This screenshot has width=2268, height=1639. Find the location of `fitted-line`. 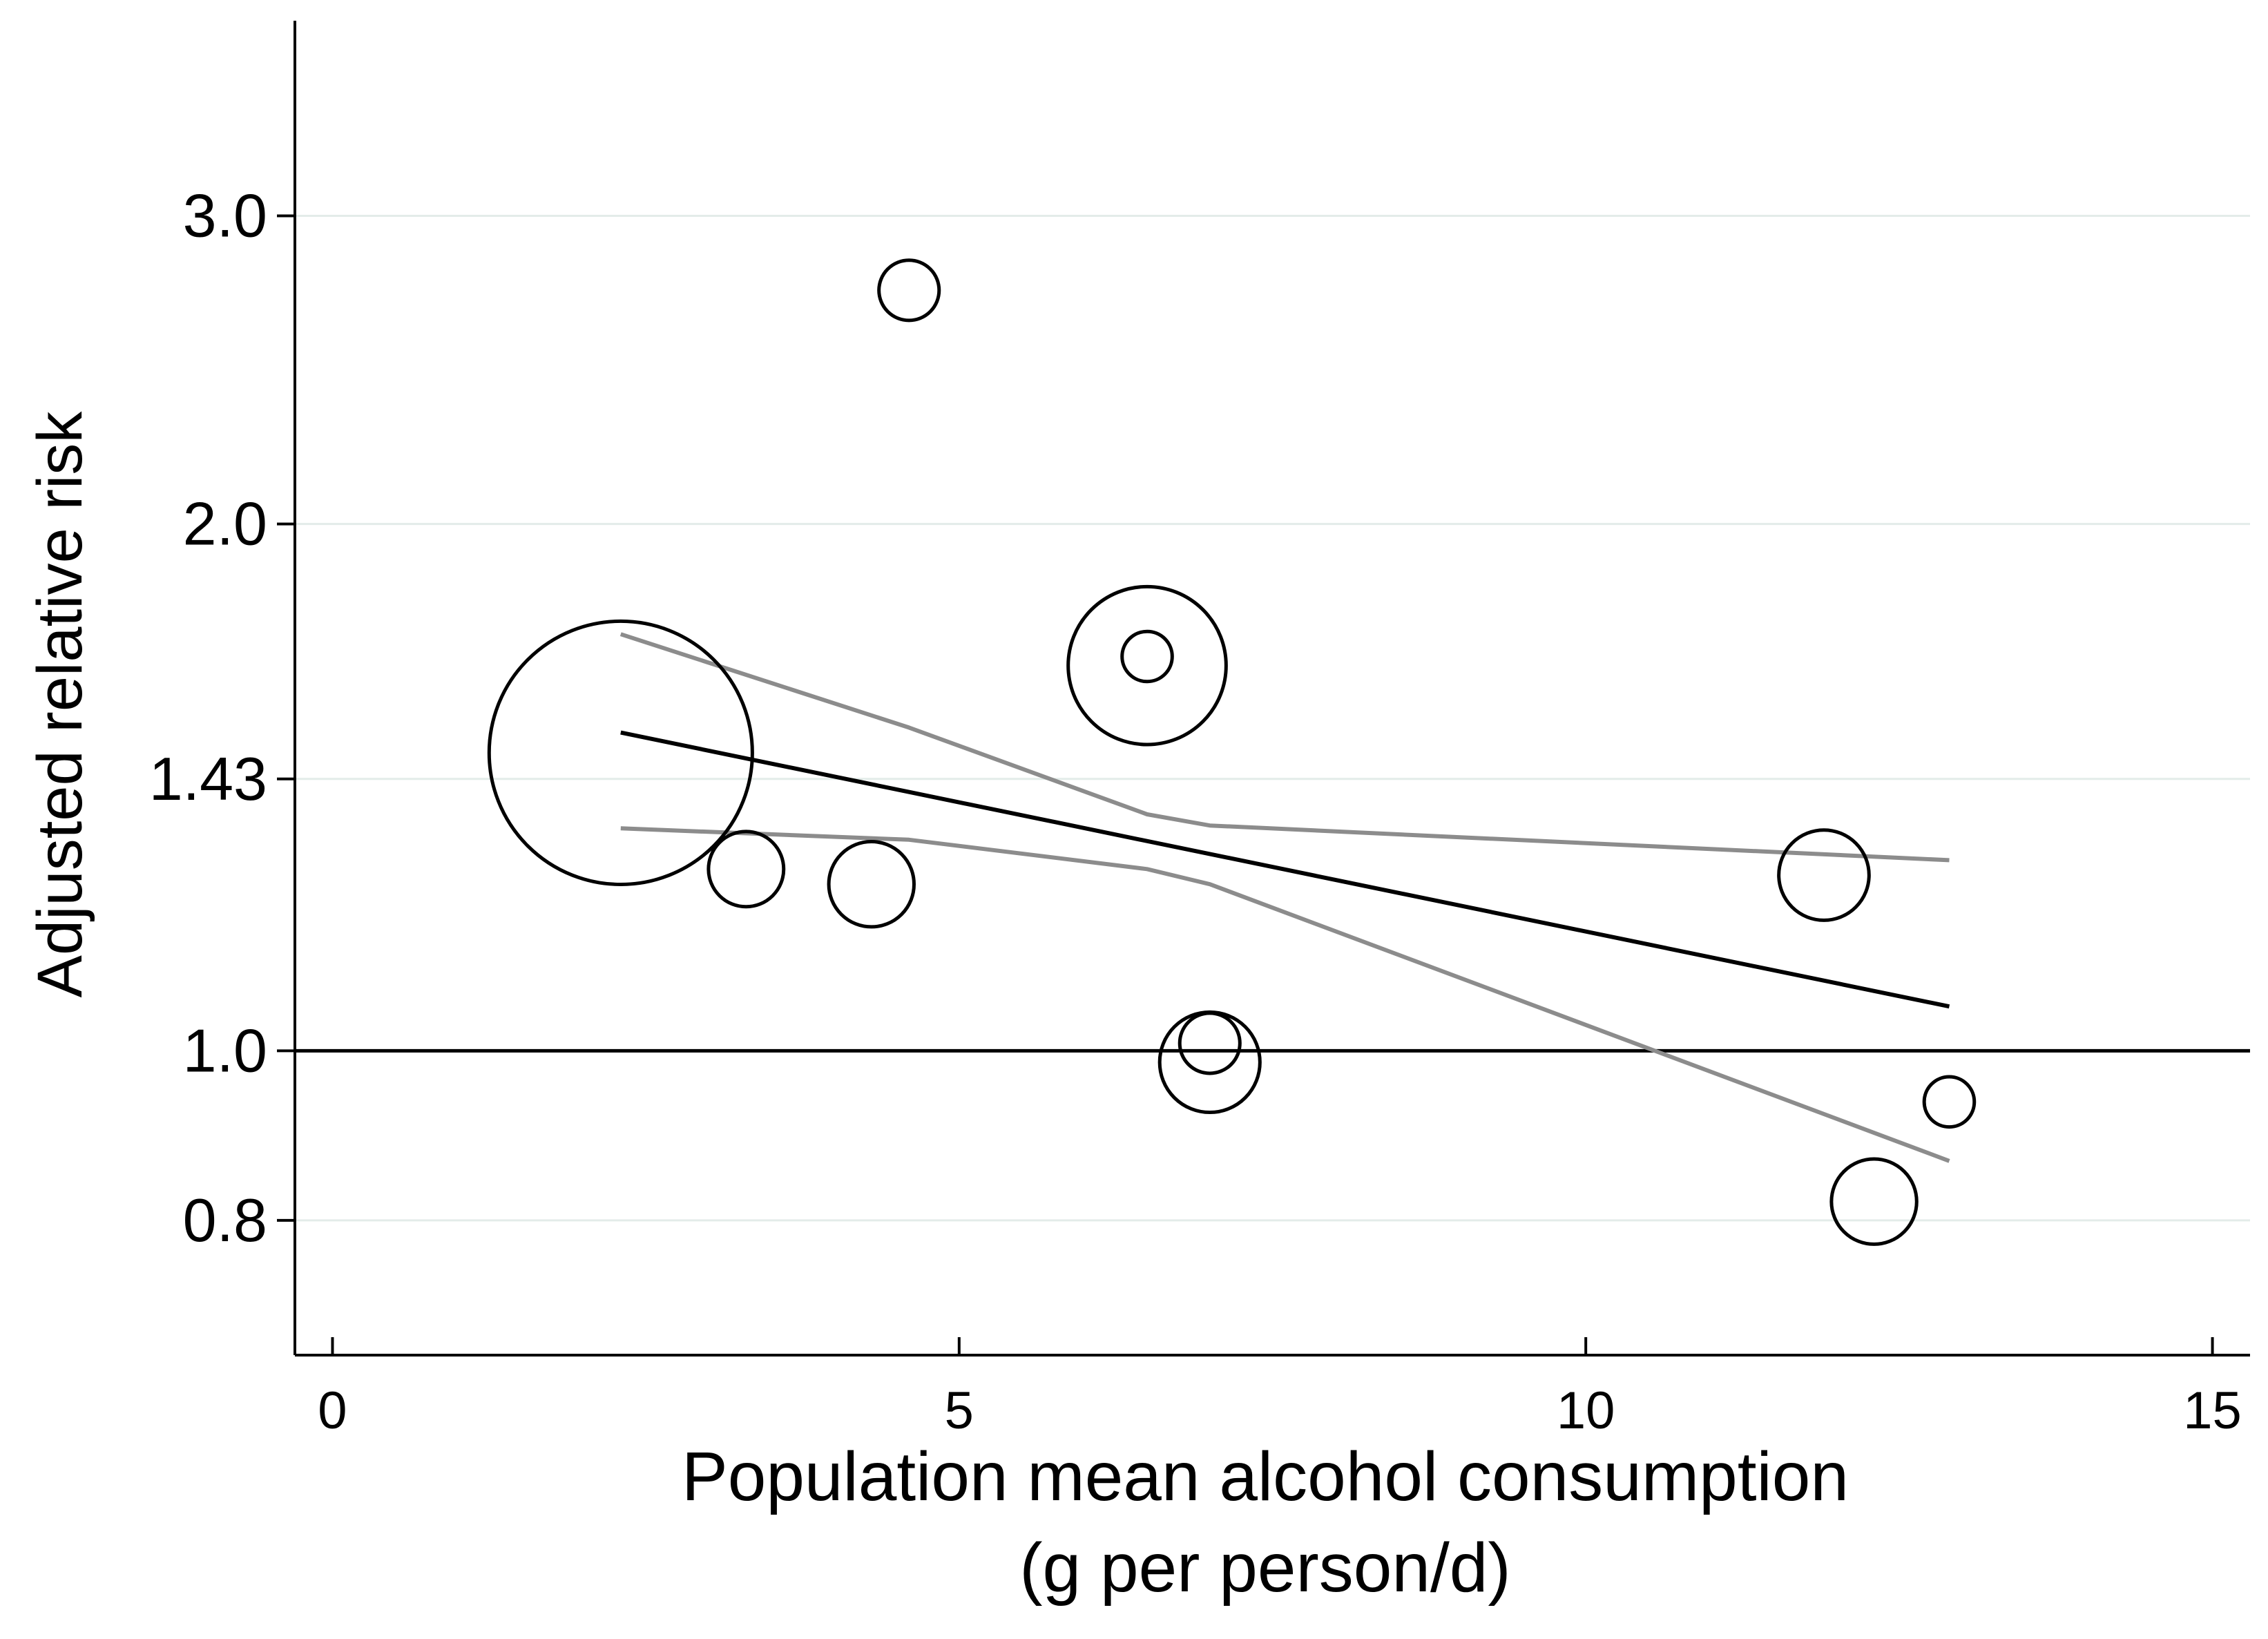

fitted-line is located at coordinates (1285, 869).